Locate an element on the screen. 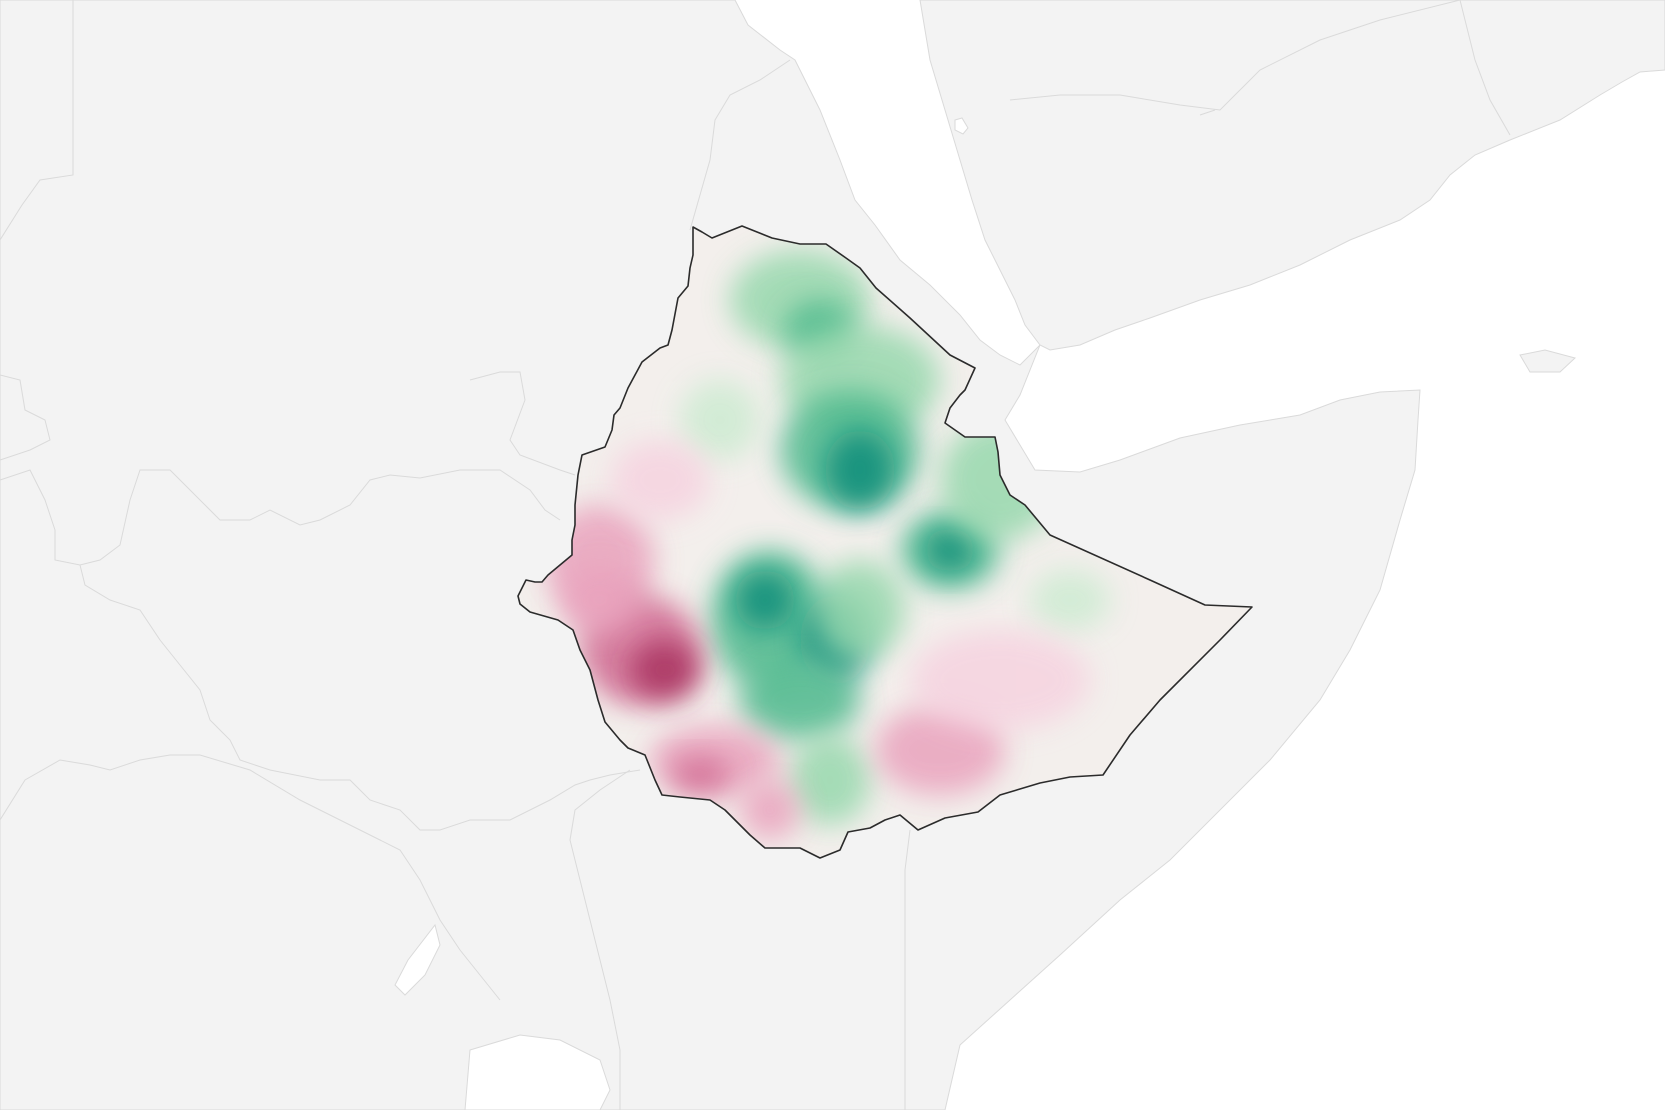 This screenshot has width=1665, height=1110. land-arabia is located at coordinates (1292, 175).